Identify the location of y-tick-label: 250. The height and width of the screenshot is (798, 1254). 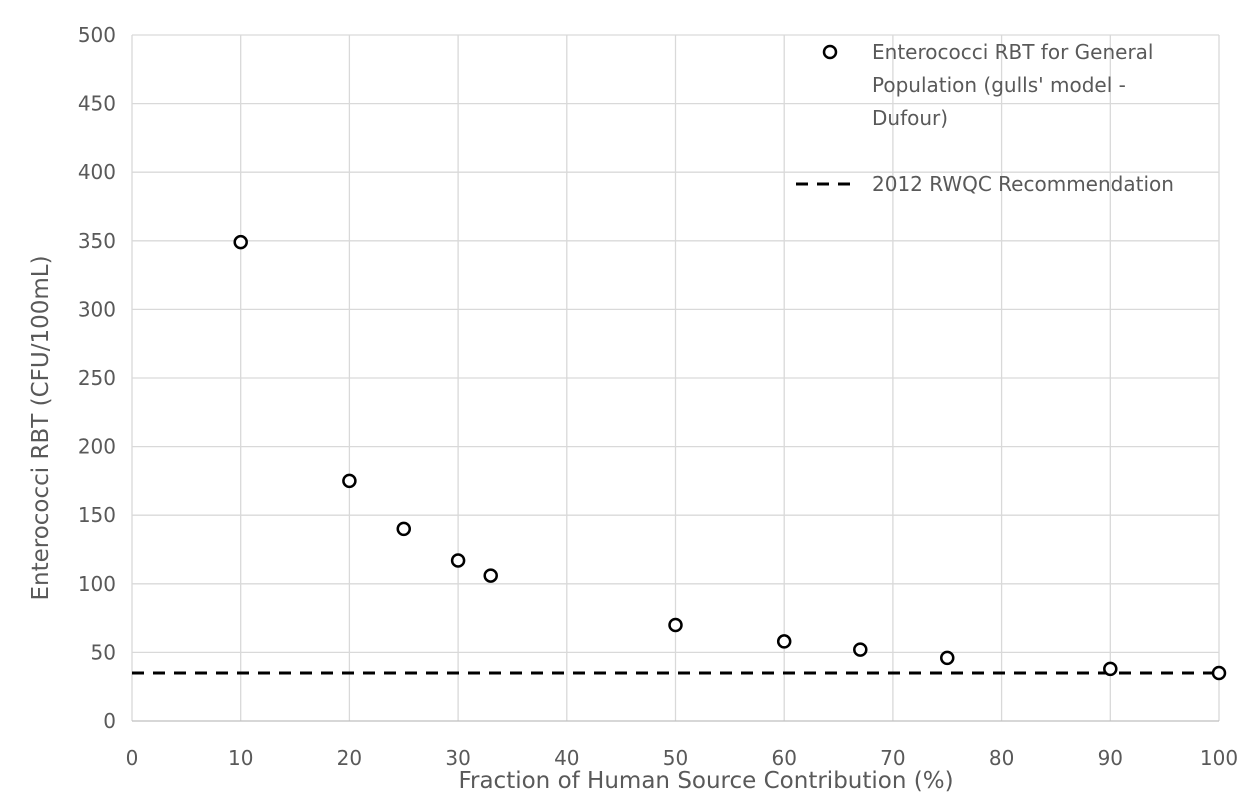
(97, 378).